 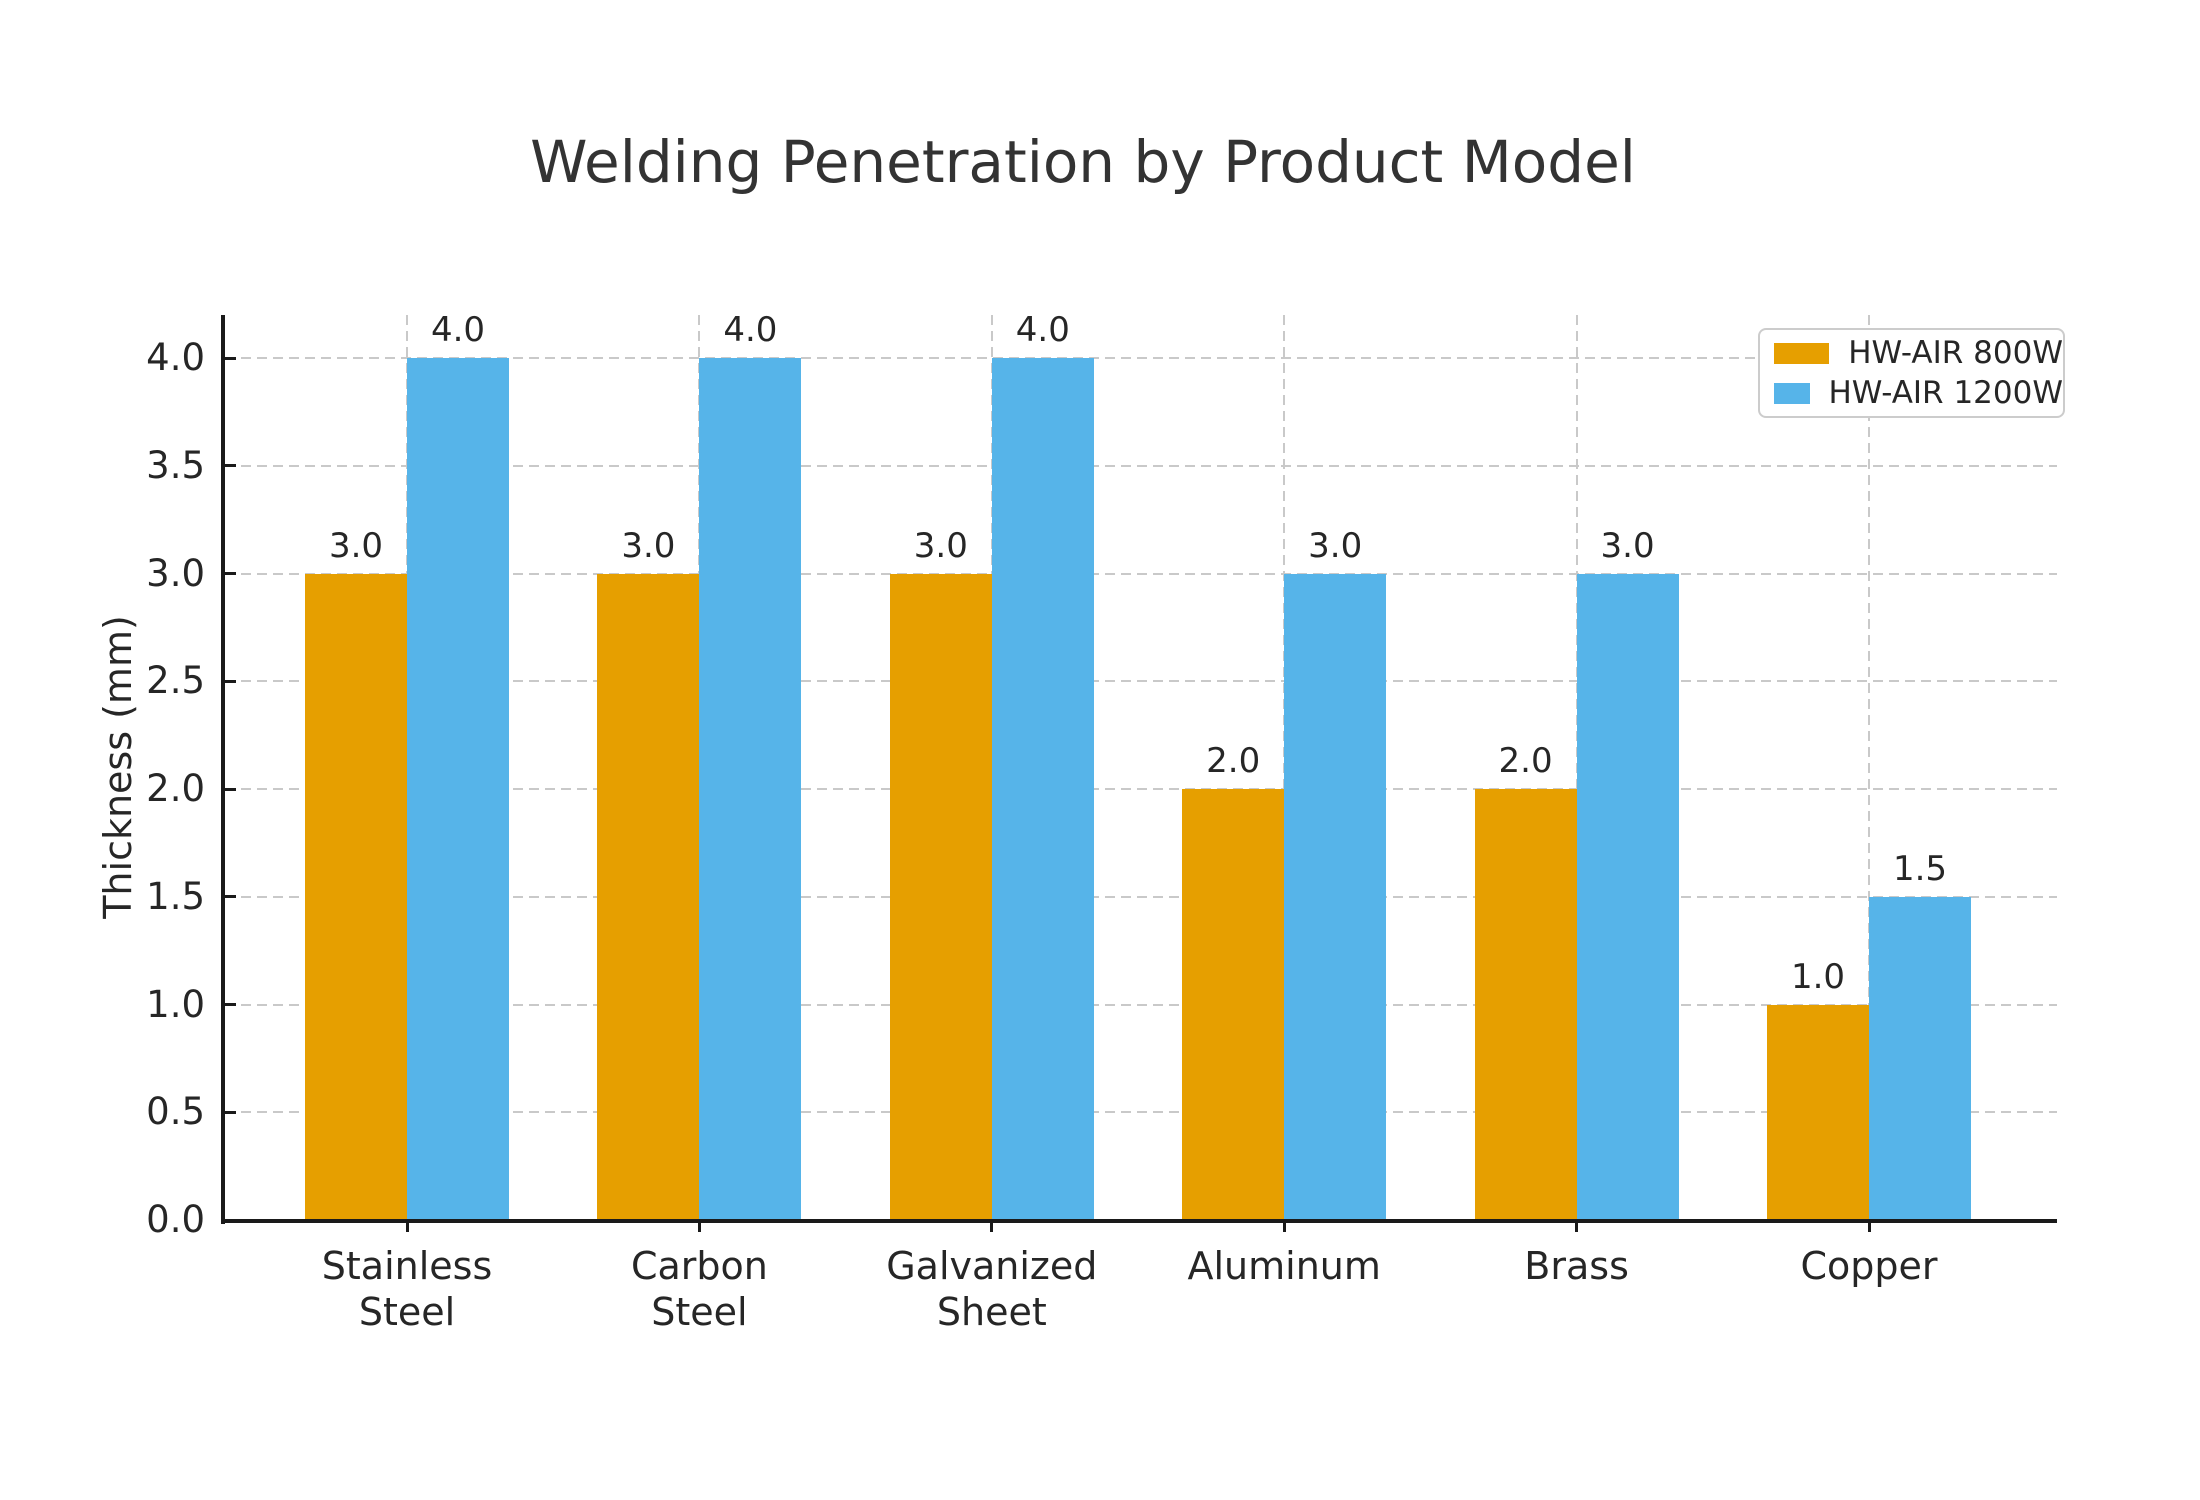 I want to click on y-tick-label: 3.5, so click(x=175, y=465).